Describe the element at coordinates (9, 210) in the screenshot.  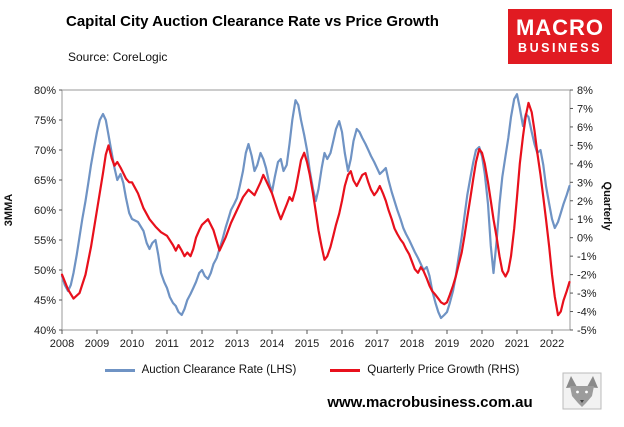
I see `y-axis-label-left: 3MMA` at that location.